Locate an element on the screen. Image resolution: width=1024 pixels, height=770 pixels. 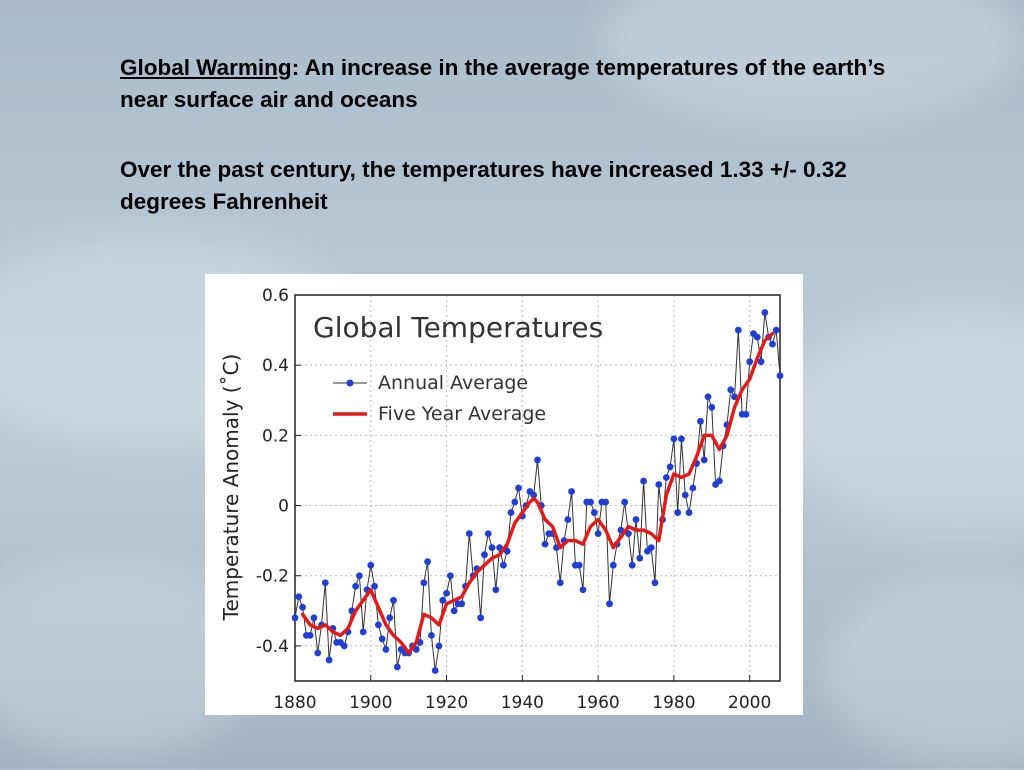
x-tick-label: 2000 is located at coordinates (749, 703).